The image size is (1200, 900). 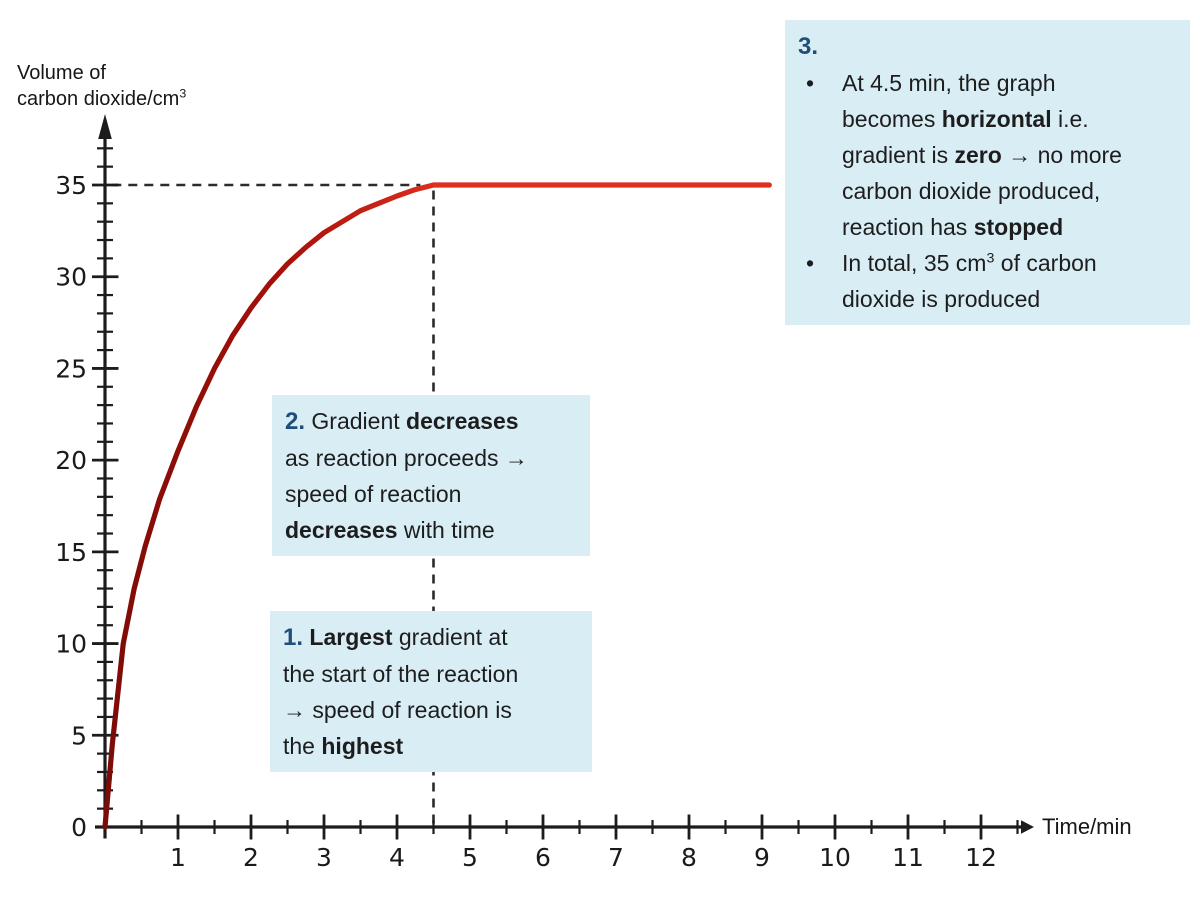 I want to click on text-line: dioxide is produced, so click(x=1009, y=299).